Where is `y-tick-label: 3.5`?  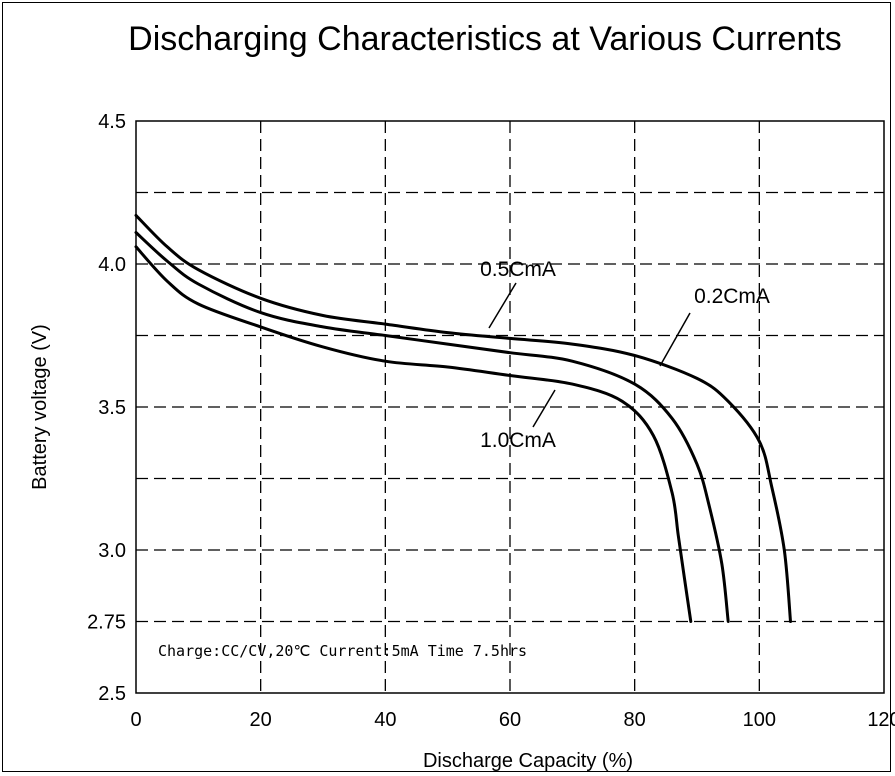 y-tick-label: 3.5 is located at coordinates (112, 408).